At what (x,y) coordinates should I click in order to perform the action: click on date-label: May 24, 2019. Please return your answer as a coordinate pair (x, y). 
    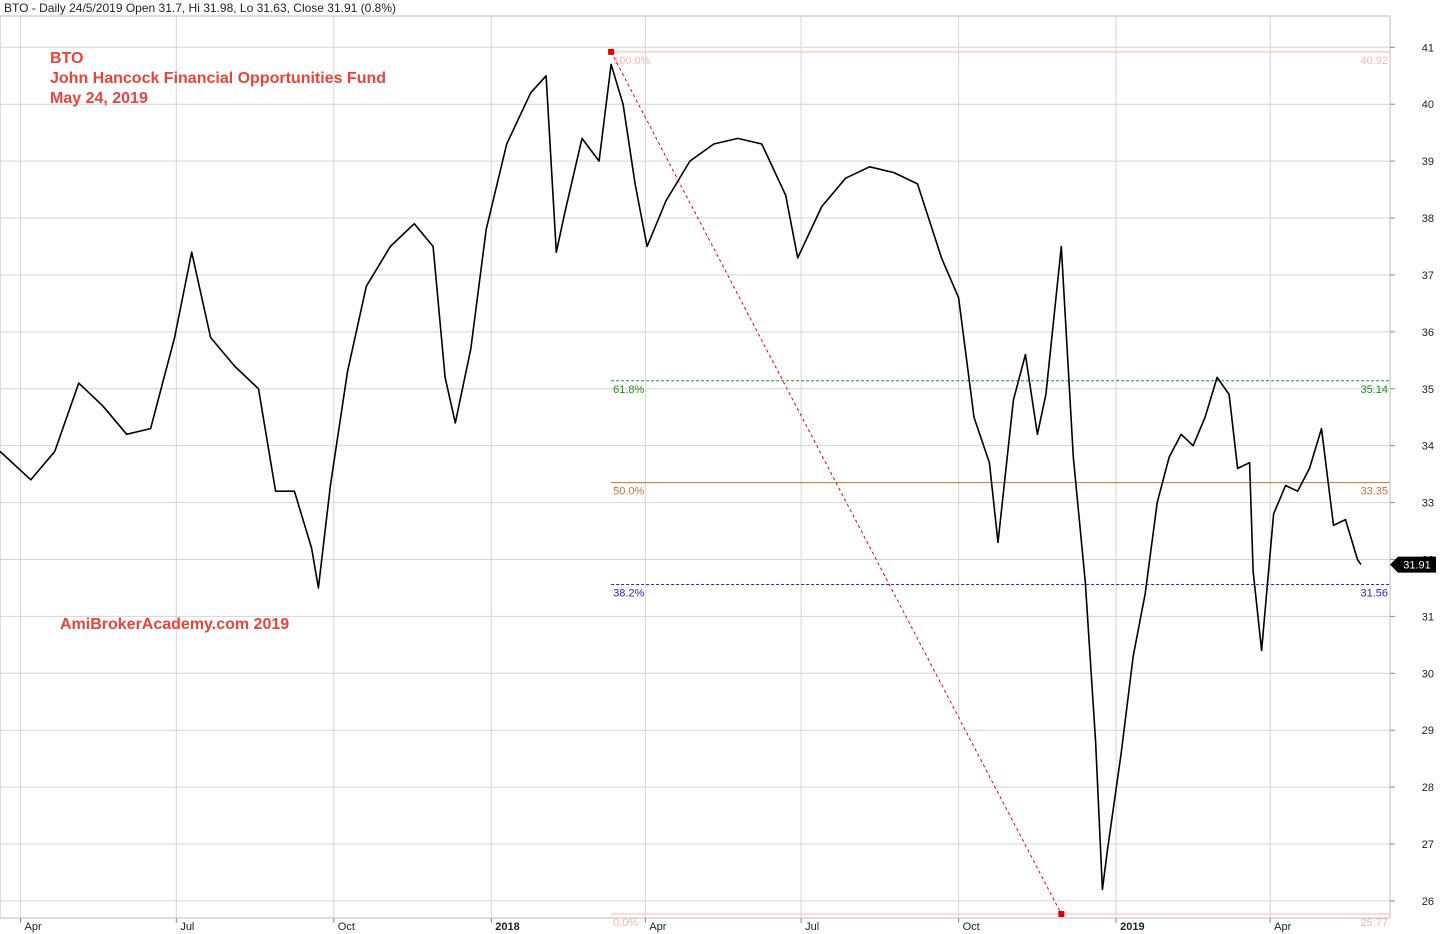
    Looking at the image, I should click on (99, 98).